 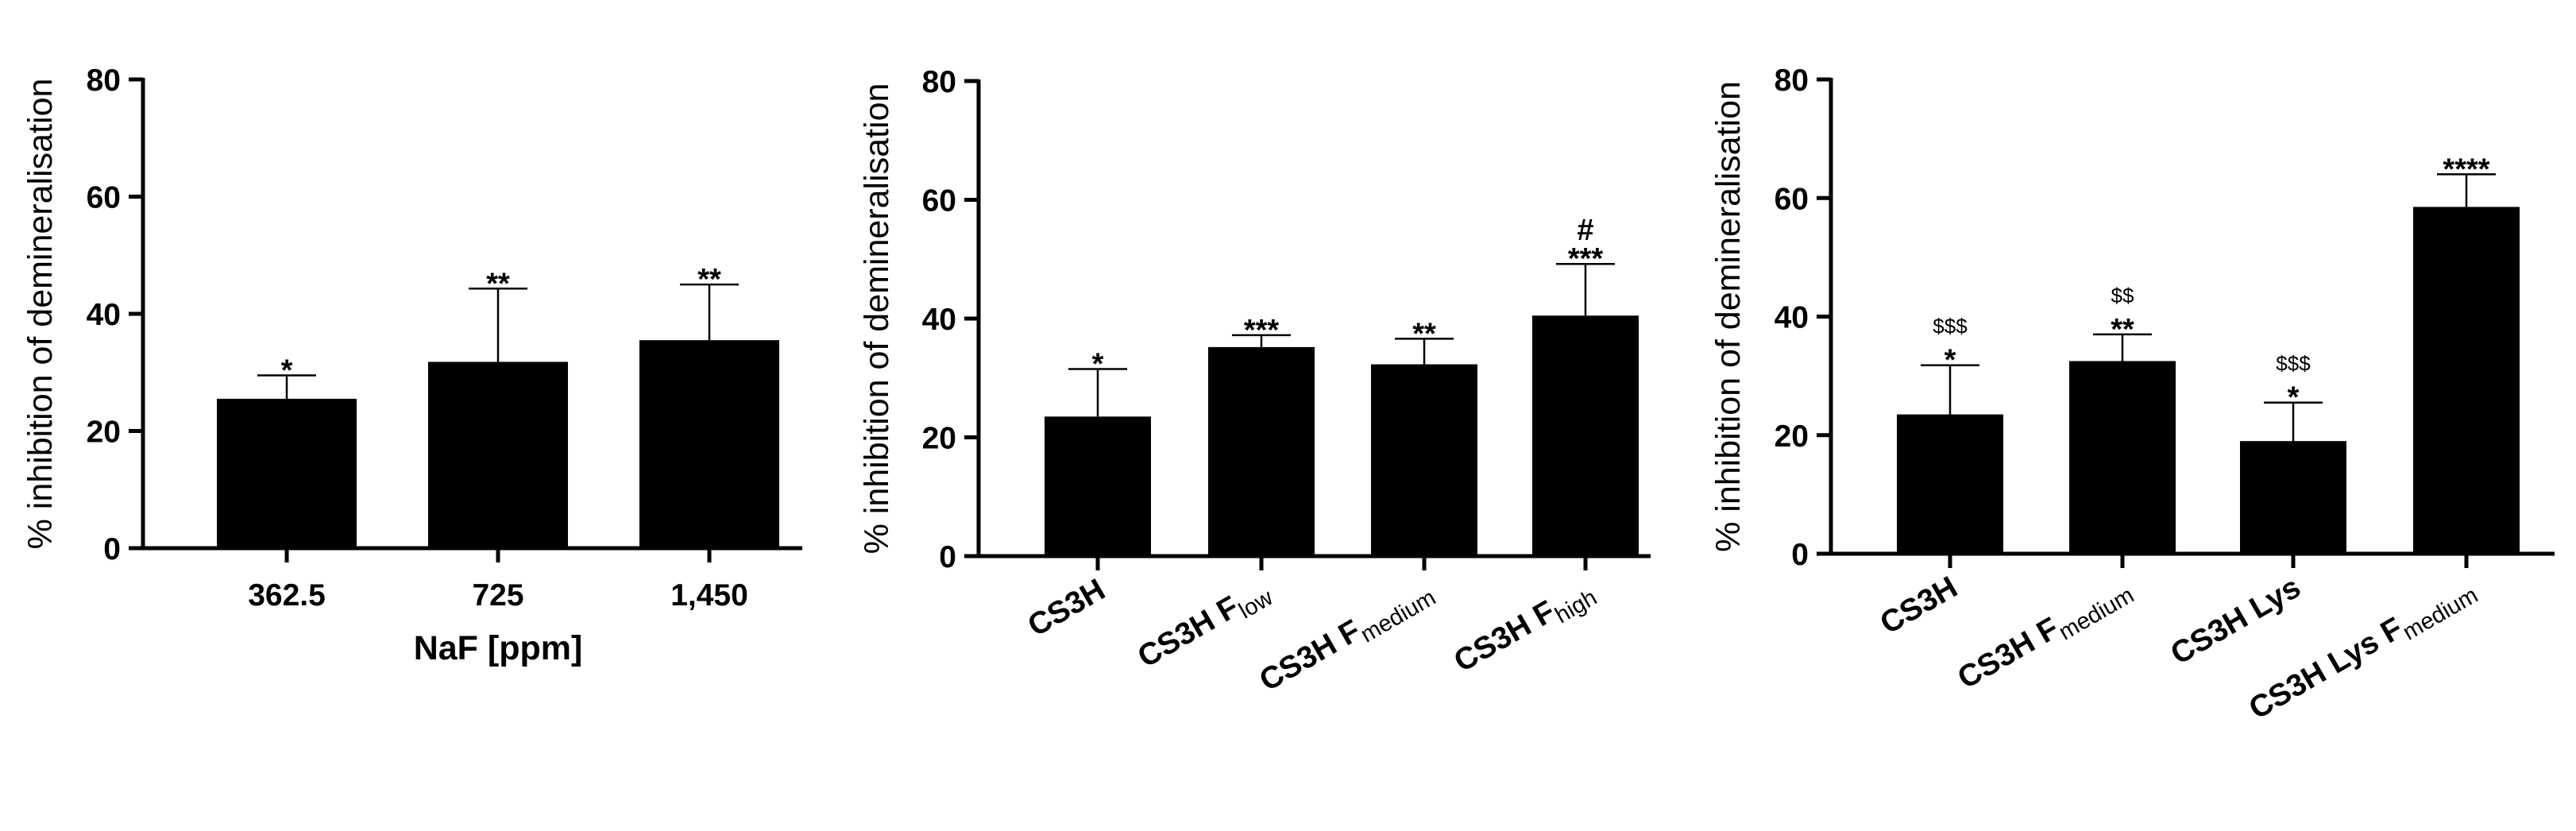 What do you see at coordinates (709, 596) in the screenshot?
I see `x-category-label: 1,450` at bounding box center [709, 596].